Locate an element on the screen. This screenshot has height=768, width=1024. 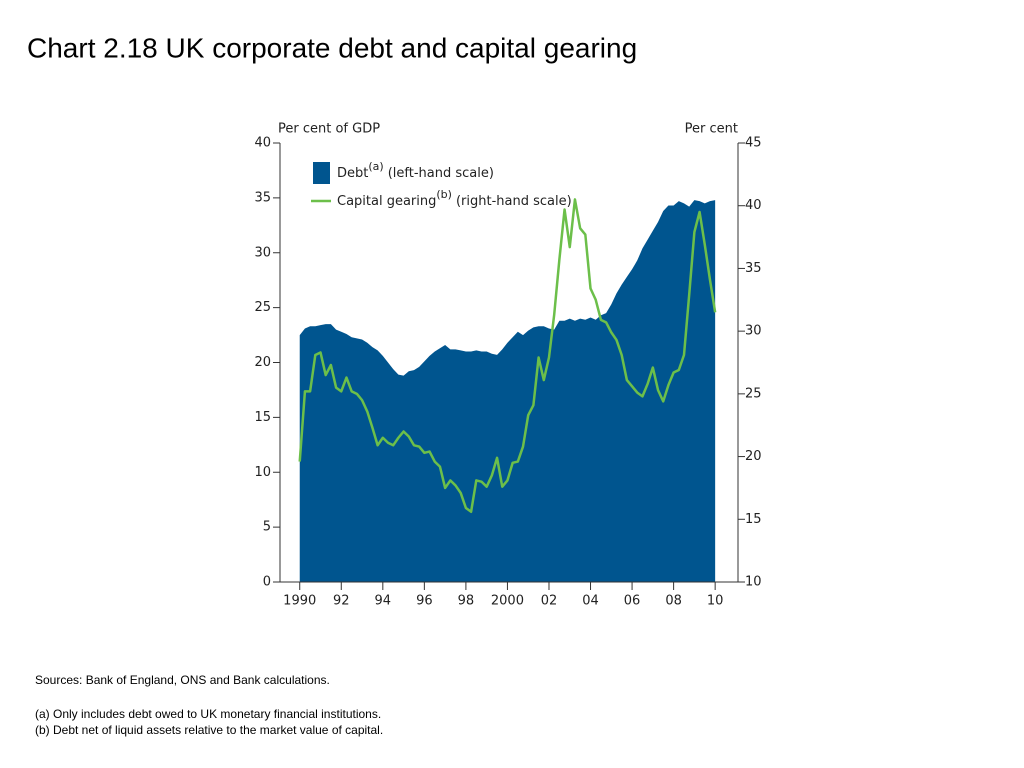
x-tick-label: 04 is located at coordinates (590, 601).